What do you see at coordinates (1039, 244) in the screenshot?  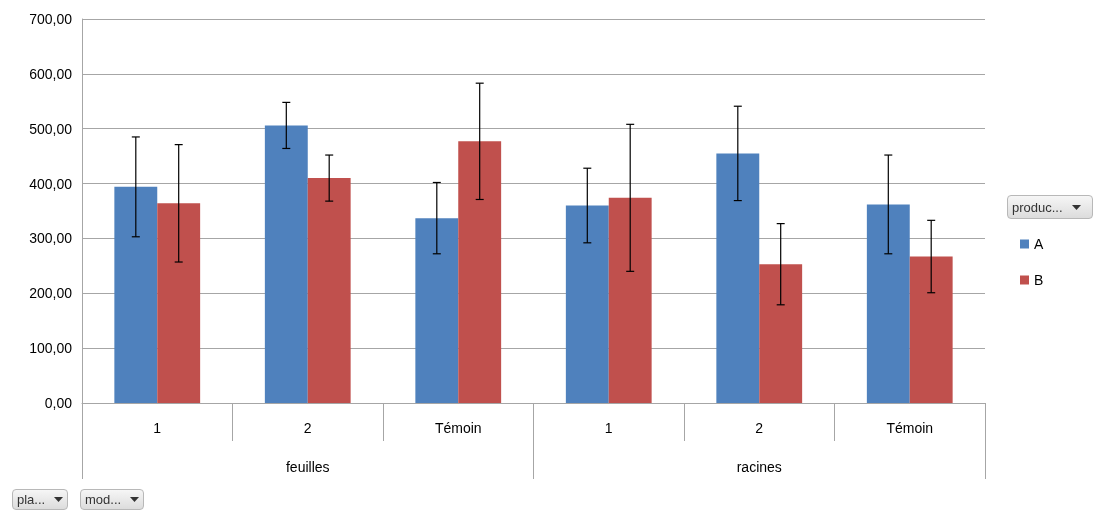 I see `legend-label: A` at bounding box center [1039, 244].